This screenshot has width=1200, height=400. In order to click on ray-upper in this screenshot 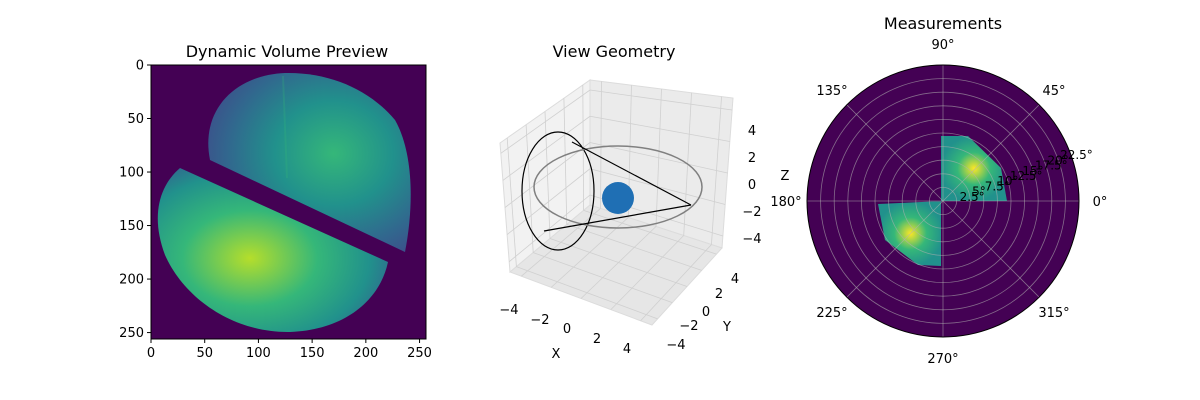, I will do `click(631, 173)`.